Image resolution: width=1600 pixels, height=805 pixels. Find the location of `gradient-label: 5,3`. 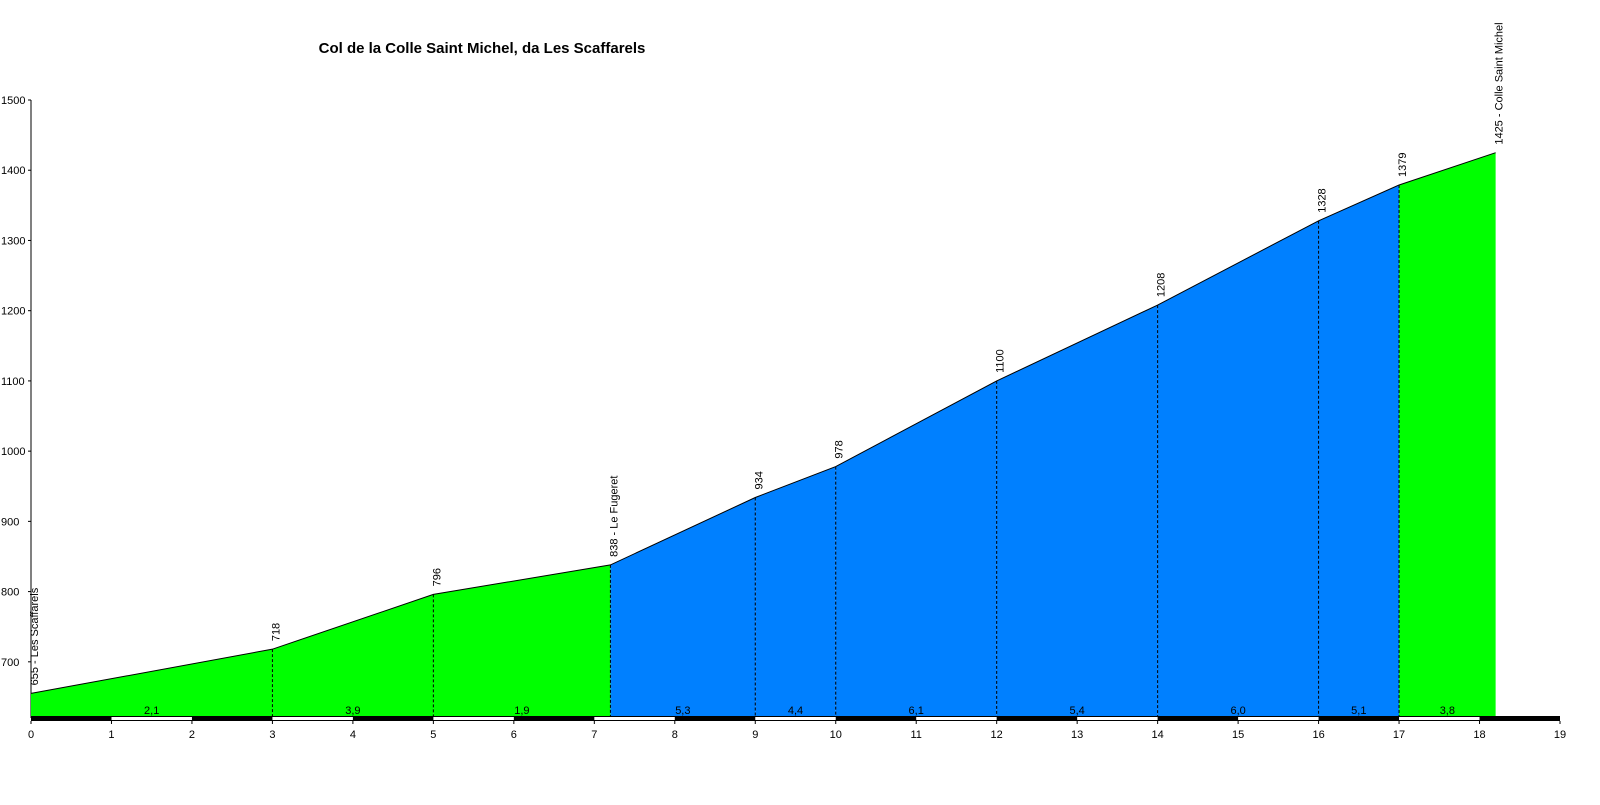

gradient-label: 5,3 is located at coordinates (682, 711).